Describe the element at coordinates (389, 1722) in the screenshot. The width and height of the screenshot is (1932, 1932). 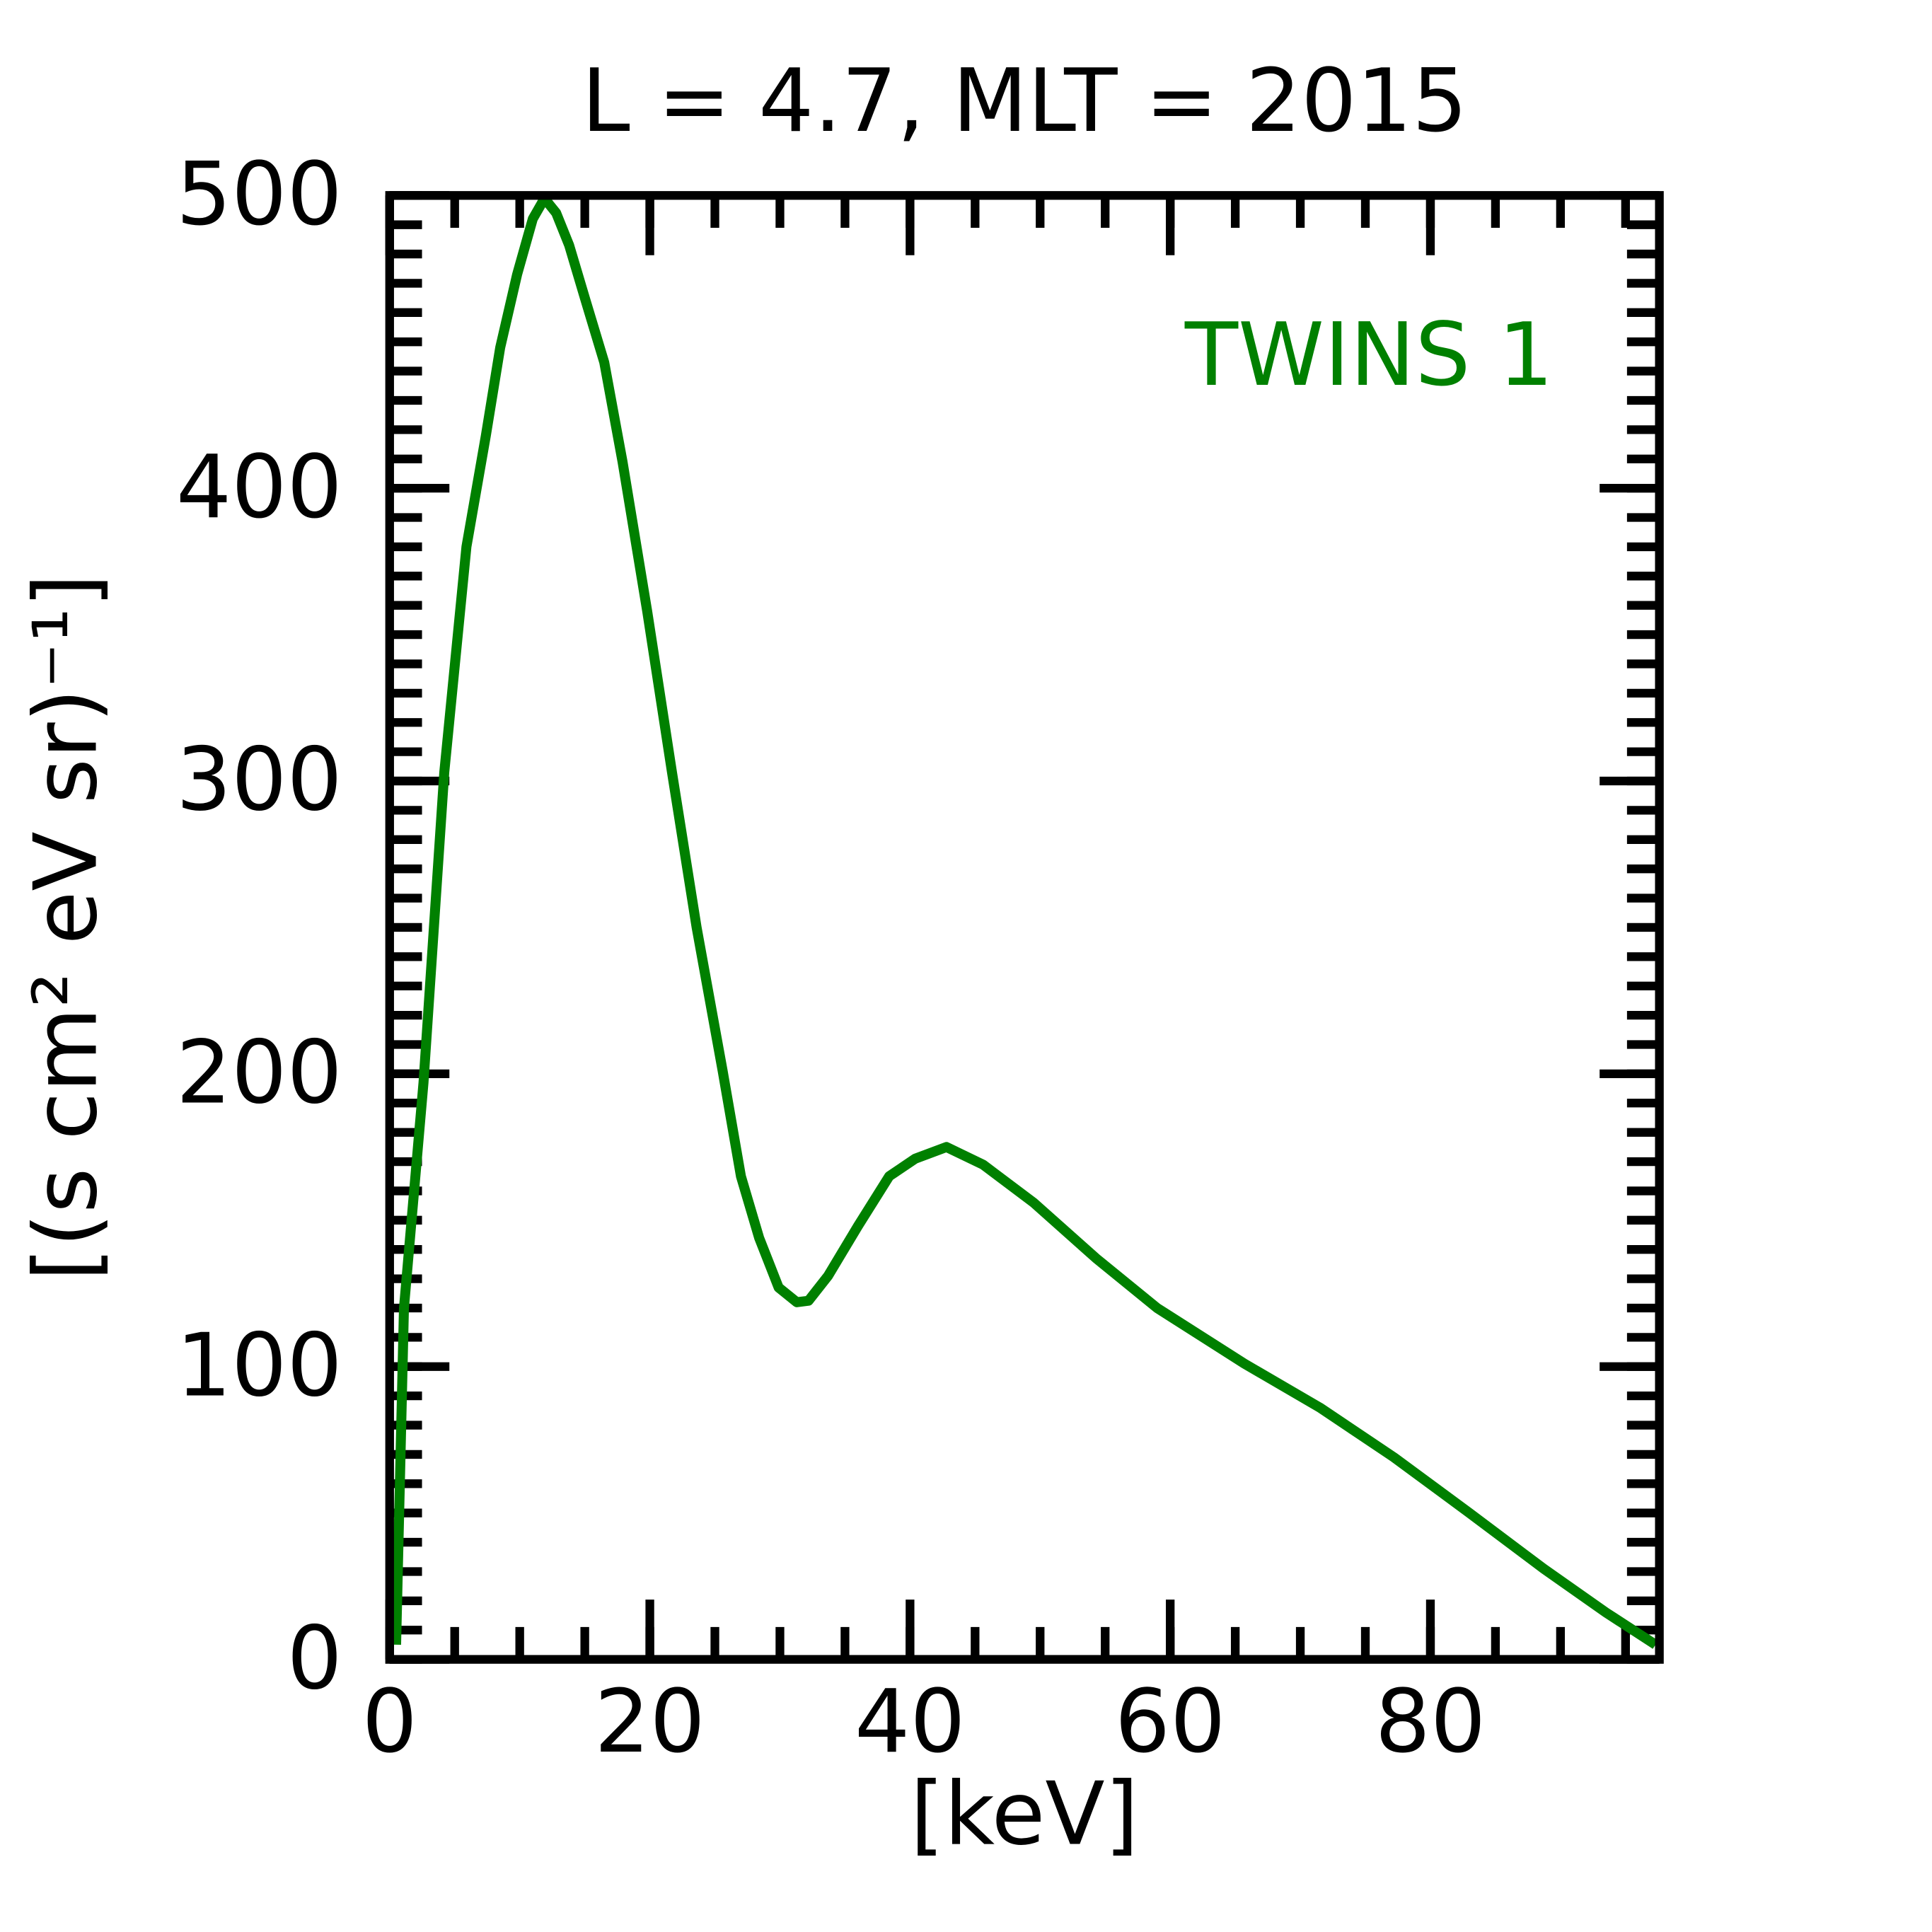
I see `x-tick-label: 0` at that location.